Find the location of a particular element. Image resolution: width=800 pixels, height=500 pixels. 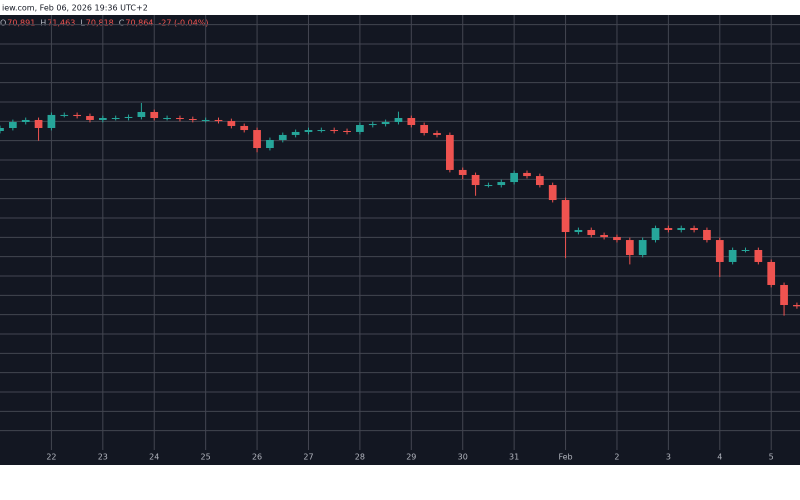

ohlc-legend: O 70,891 H 71,463 L 70,818 C 70,864 -27 (-0.04%) is located at coordinates (104, 23).